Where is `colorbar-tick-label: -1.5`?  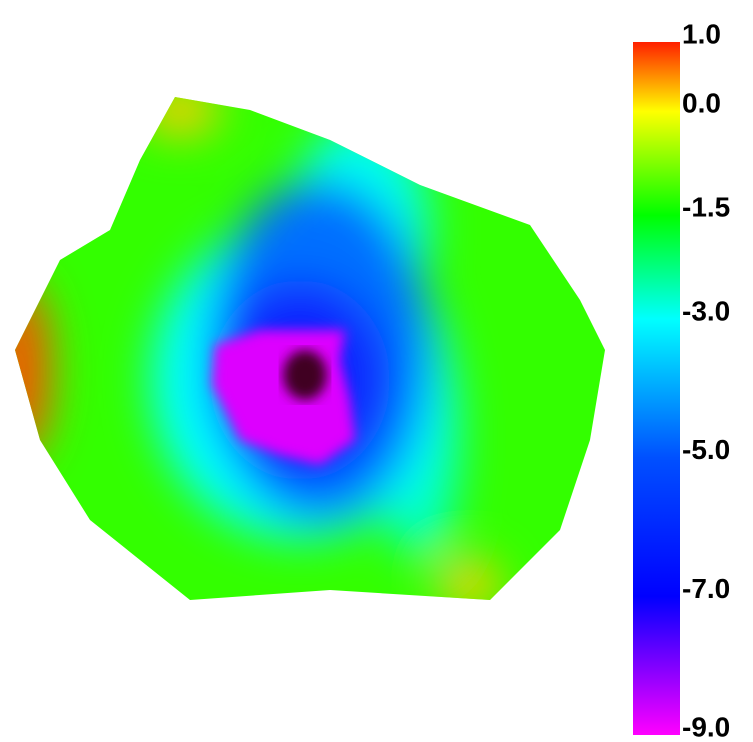 colorbar-tick-label: -1.5 is located at coordinates (706, 207).